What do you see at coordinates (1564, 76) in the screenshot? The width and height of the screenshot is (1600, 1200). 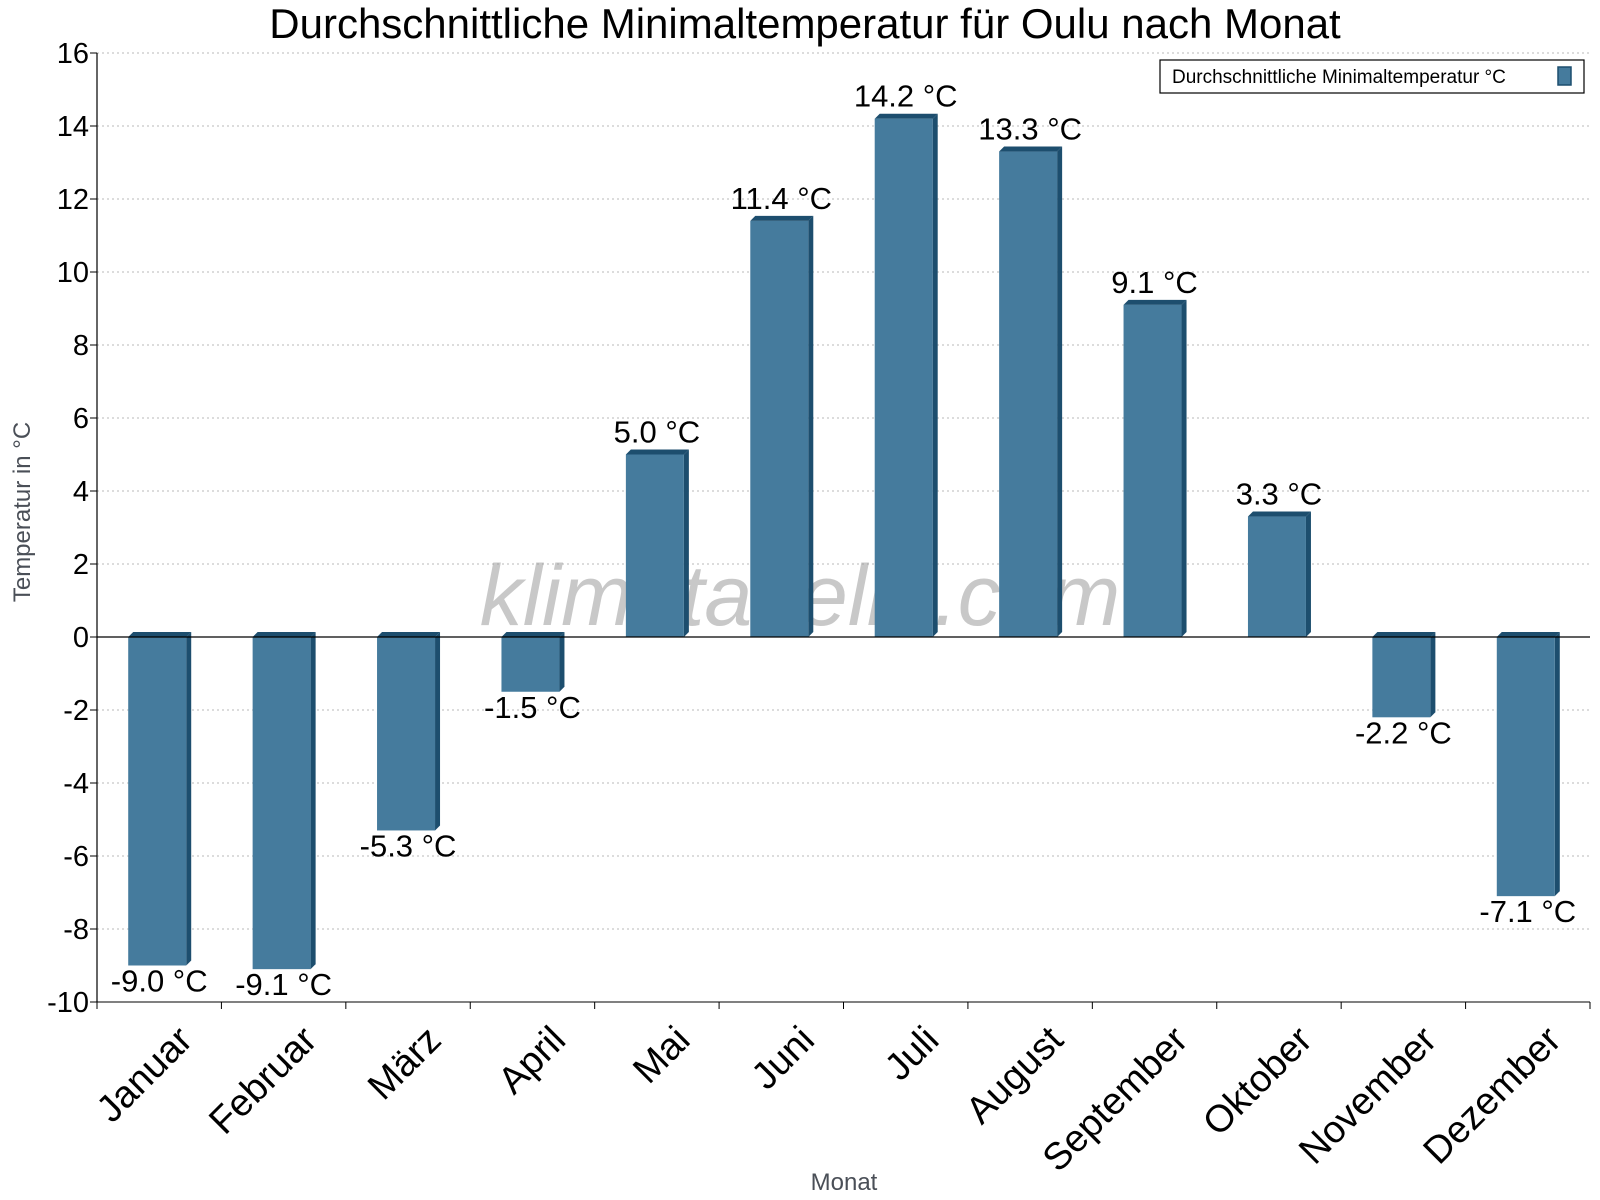 I see `legend-swatch` at bounding box center [1564, 76].